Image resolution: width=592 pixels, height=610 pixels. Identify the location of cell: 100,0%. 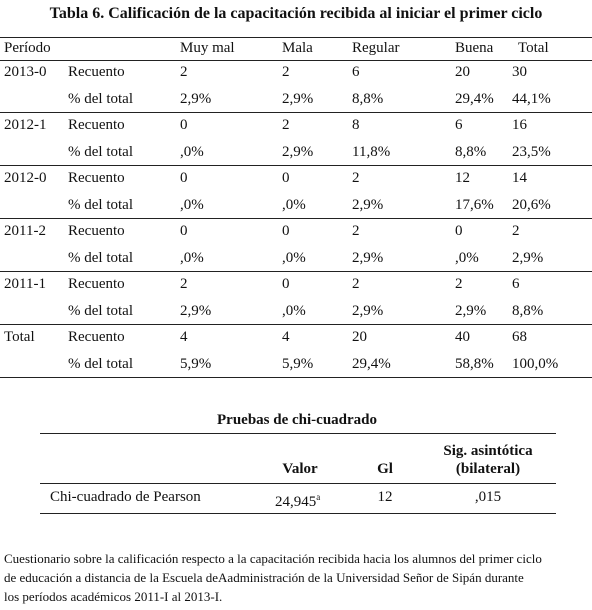
(535, 363).